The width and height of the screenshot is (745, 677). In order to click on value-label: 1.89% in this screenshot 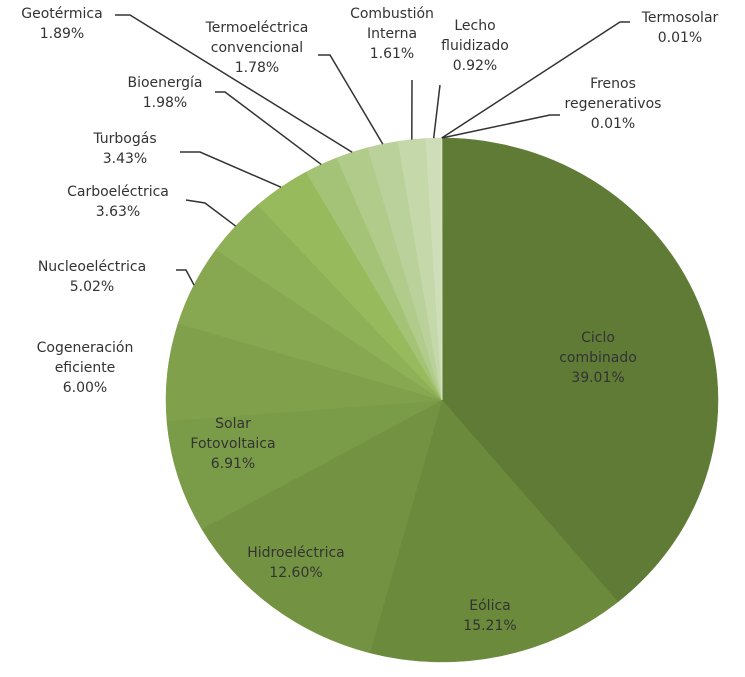, I will do `click(62, 34)`.